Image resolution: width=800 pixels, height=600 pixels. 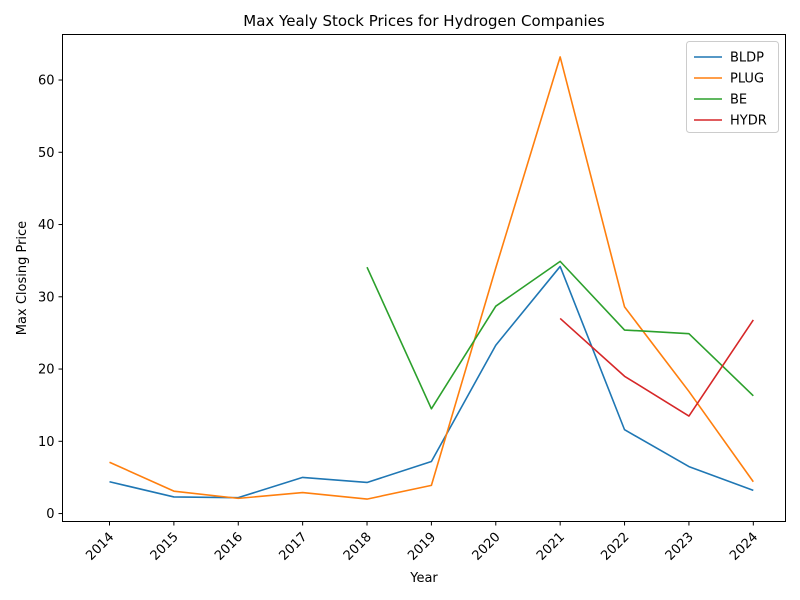 What do you see at coordinates (358, 547) in the screenshot?
I see `x-tick-label: 2018` at bounding box center [358, 547].